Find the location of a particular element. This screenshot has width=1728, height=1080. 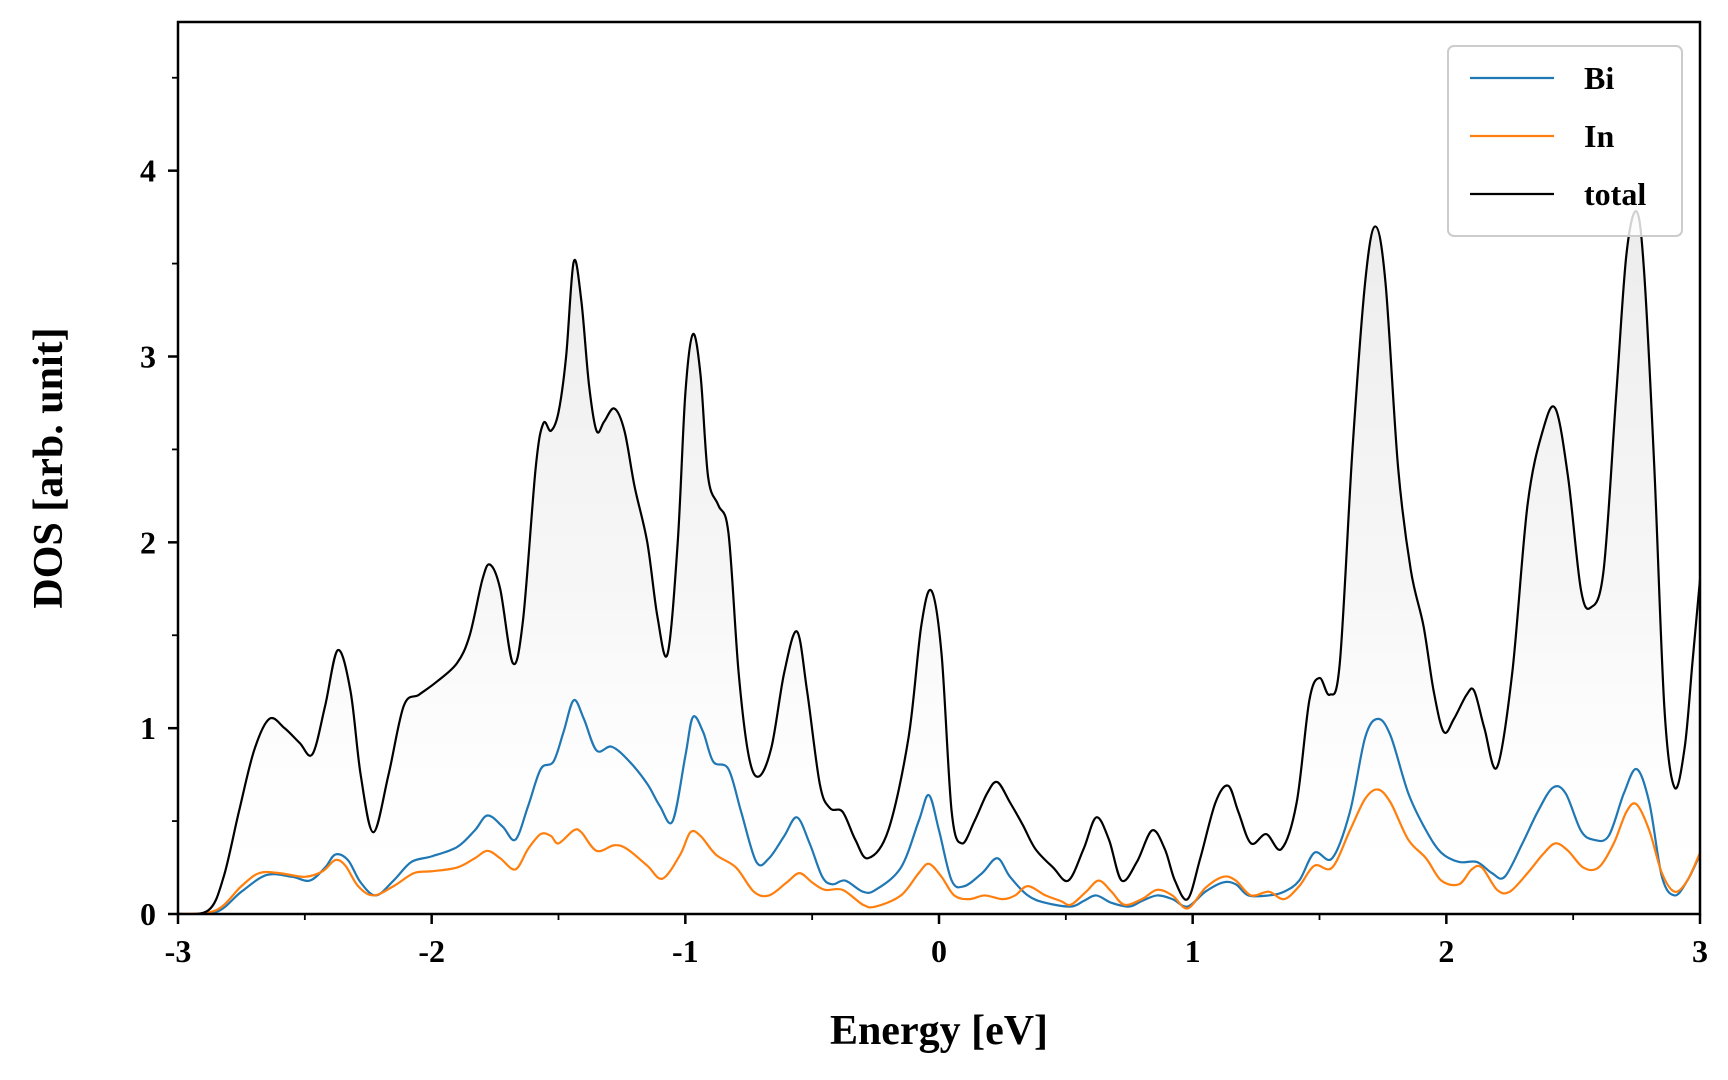

x-tick-label: 0 is located at coordinates (939, 951).